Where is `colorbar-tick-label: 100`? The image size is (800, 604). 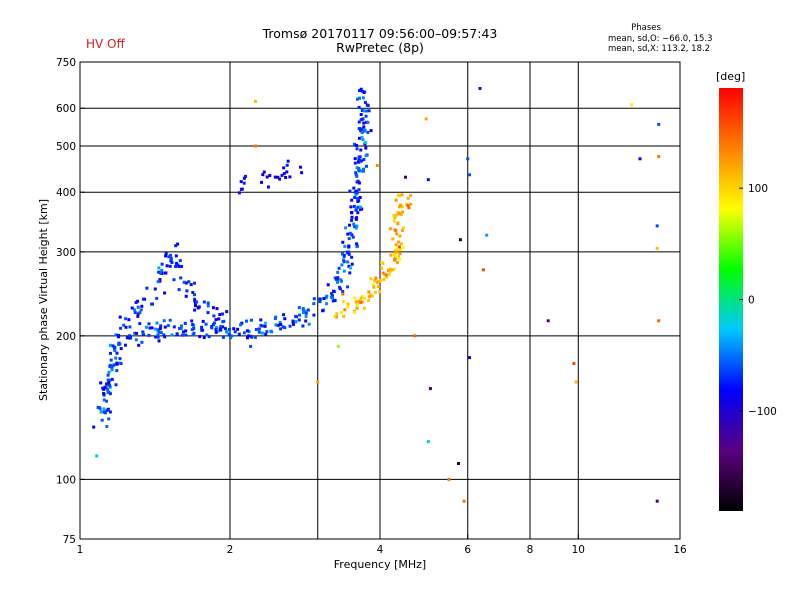
colorbar-tick-label: 100 is located at coordinates (758, 189).